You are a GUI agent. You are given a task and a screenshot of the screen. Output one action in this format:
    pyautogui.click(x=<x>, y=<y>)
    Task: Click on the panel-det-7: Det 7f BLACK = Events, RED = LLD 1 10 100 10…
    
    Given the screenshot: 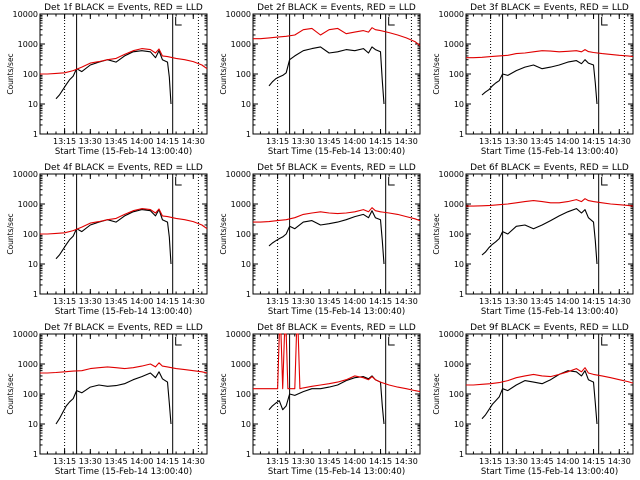 What is the action you would take?
    pyautogui.click(x=107, y=400)
    